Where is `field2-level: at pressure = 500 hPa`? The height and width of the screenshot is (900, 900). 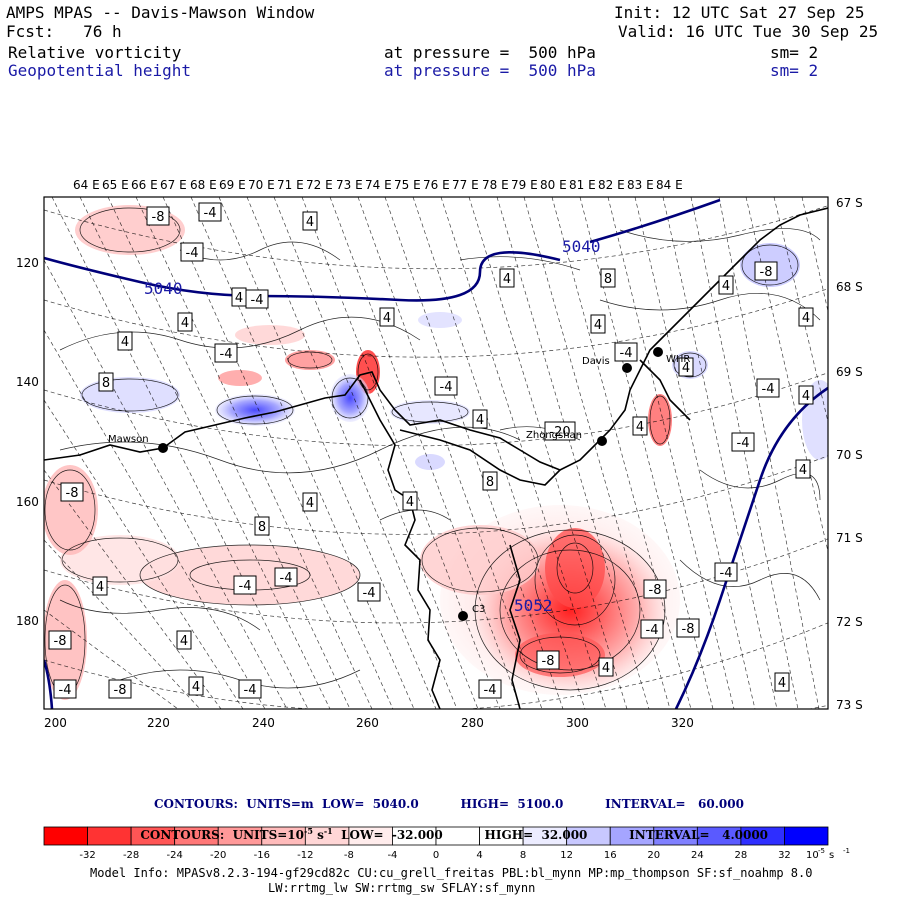 field2-level: at pressure = 500 hPa is located at coordinates (490, 70).